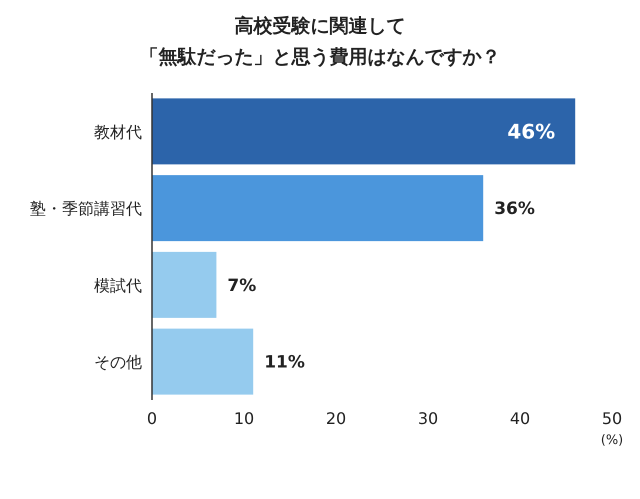 This screenshot has width=640, height=499. Describe the element at coordinates (514, 209) in the screenshot. I see `data-label: 36%` at that location.